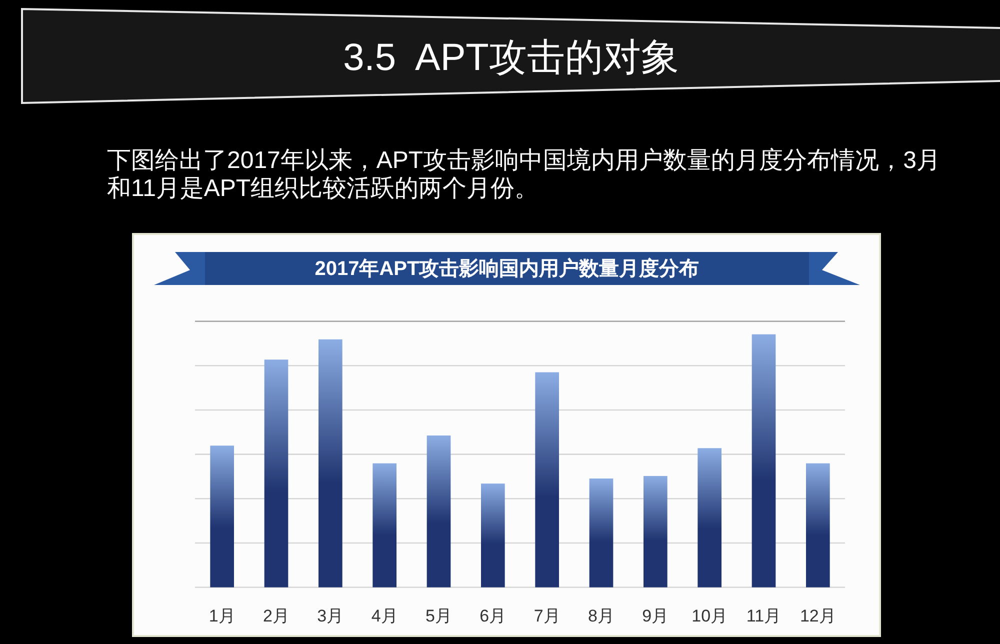 Image resolution: width=1000 pixels, height=644 pixels. What do you see at coordinates (764, 616) in the screenshot?
I see `x-tick-label: 11月` at bounding box center [764, 616].